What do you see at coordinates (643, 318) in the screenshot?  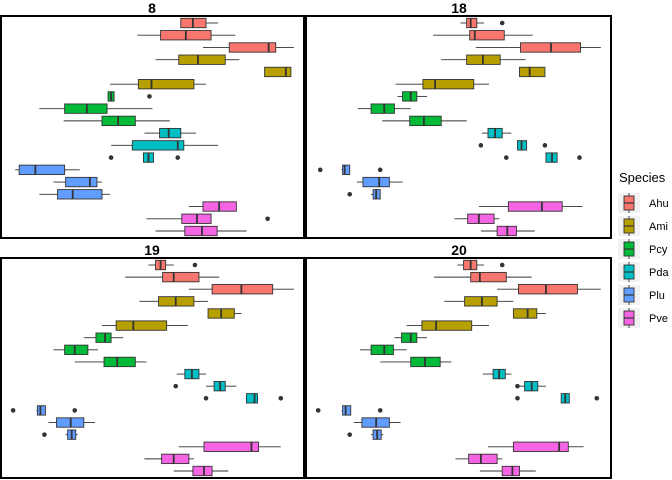 I see `legend-entry-pve: Pve` at bounding box center [643, 318].